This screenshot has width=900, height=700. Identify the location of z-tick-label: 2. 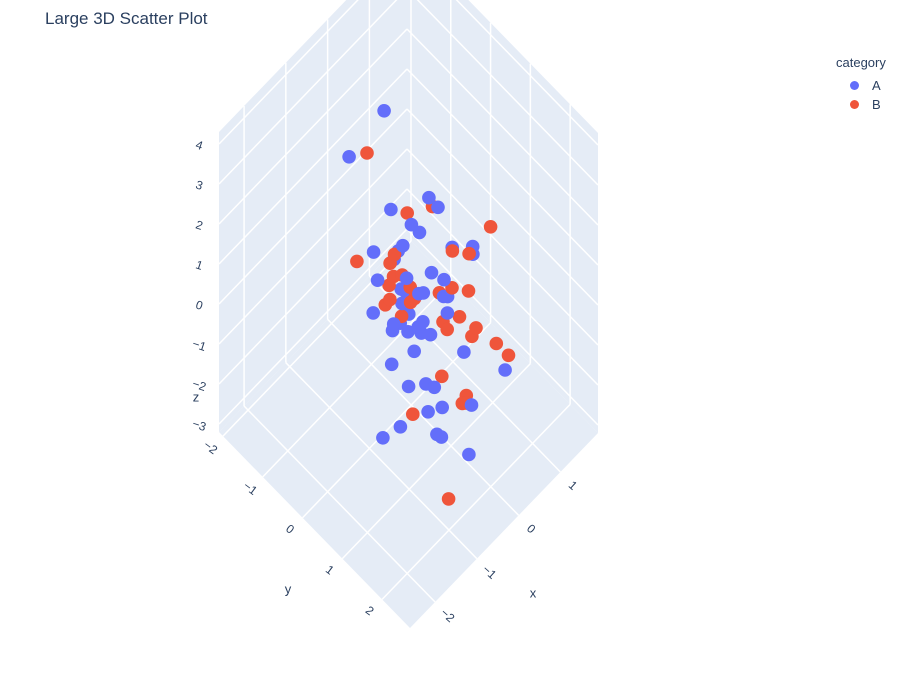
(199, 225).